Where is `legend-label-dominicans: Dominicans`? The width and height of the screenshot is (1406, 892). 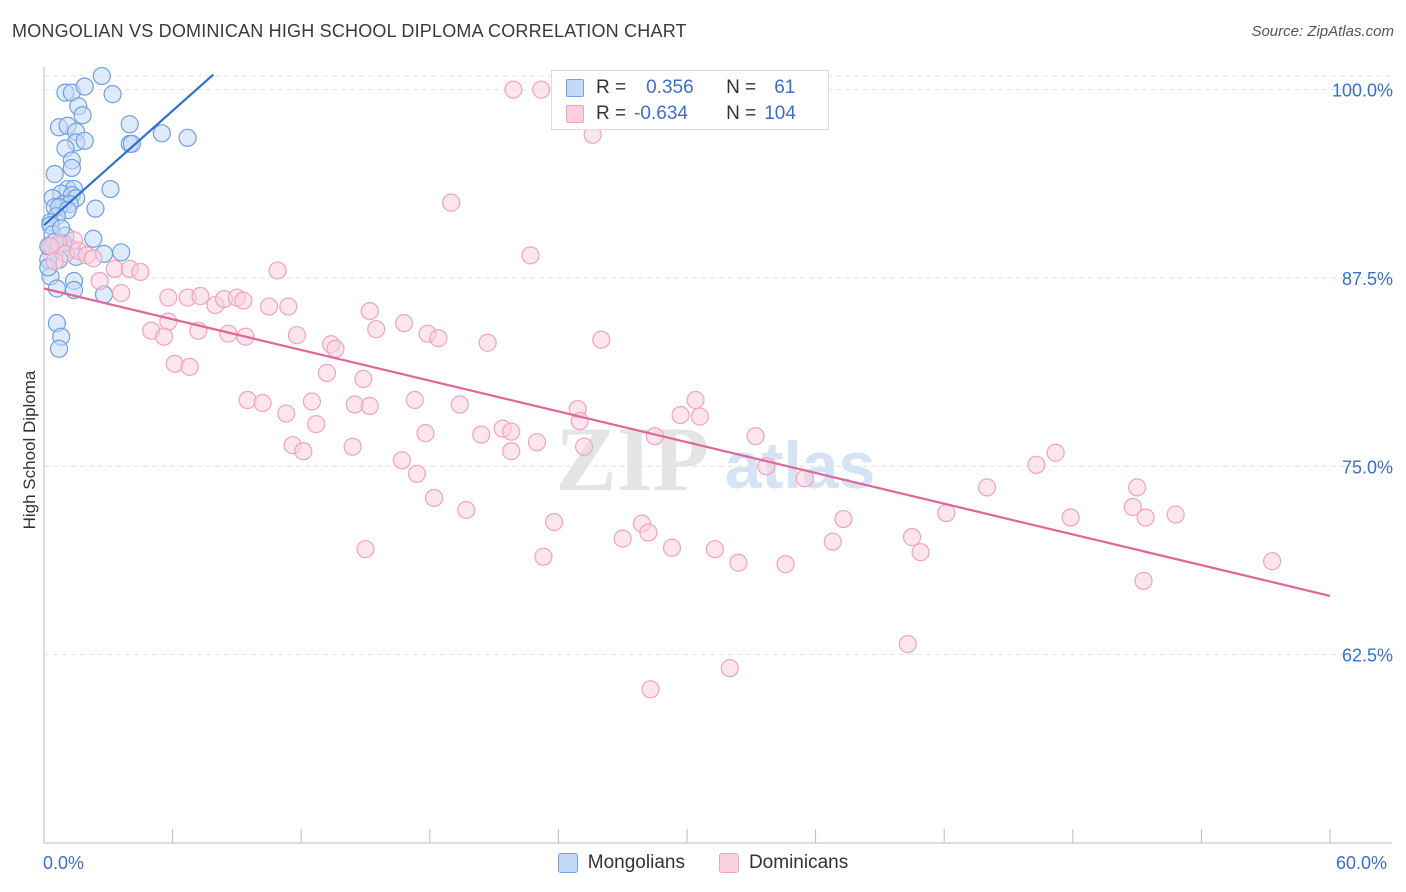
legend-label-dominicans: Dominicans is located at coordinates (798, 862).